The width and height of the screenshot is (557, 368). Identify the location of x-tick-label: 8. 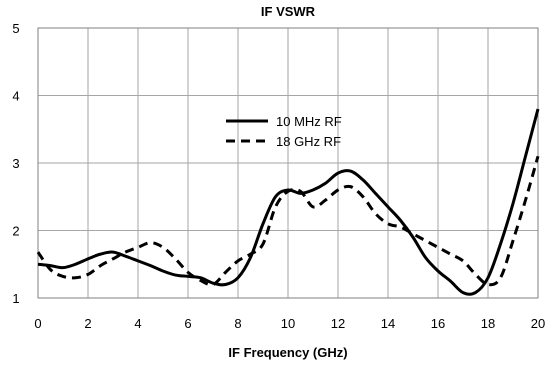
(237, 323).